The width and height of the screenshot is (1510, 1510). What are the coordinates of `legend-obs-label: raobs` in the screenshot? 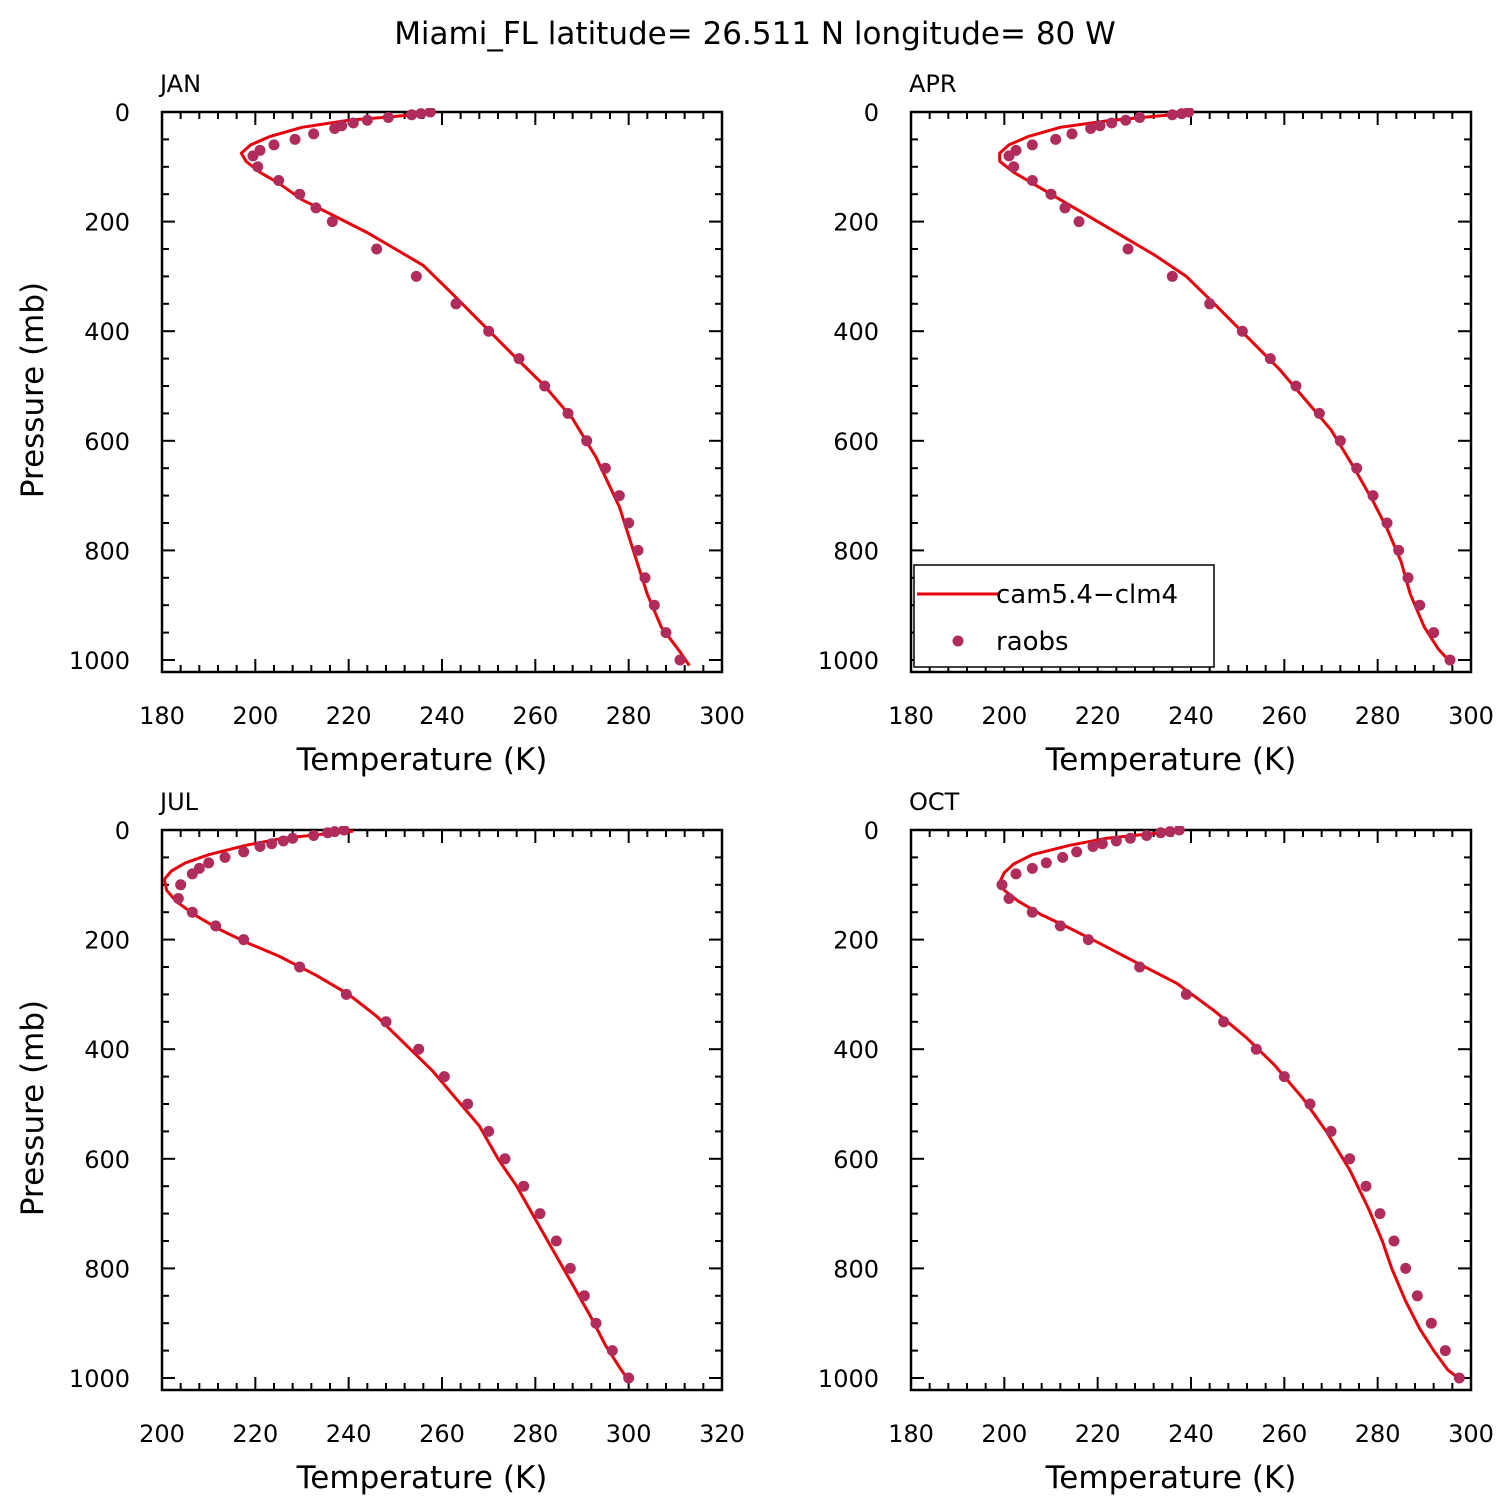 It's located at (1032, 642).